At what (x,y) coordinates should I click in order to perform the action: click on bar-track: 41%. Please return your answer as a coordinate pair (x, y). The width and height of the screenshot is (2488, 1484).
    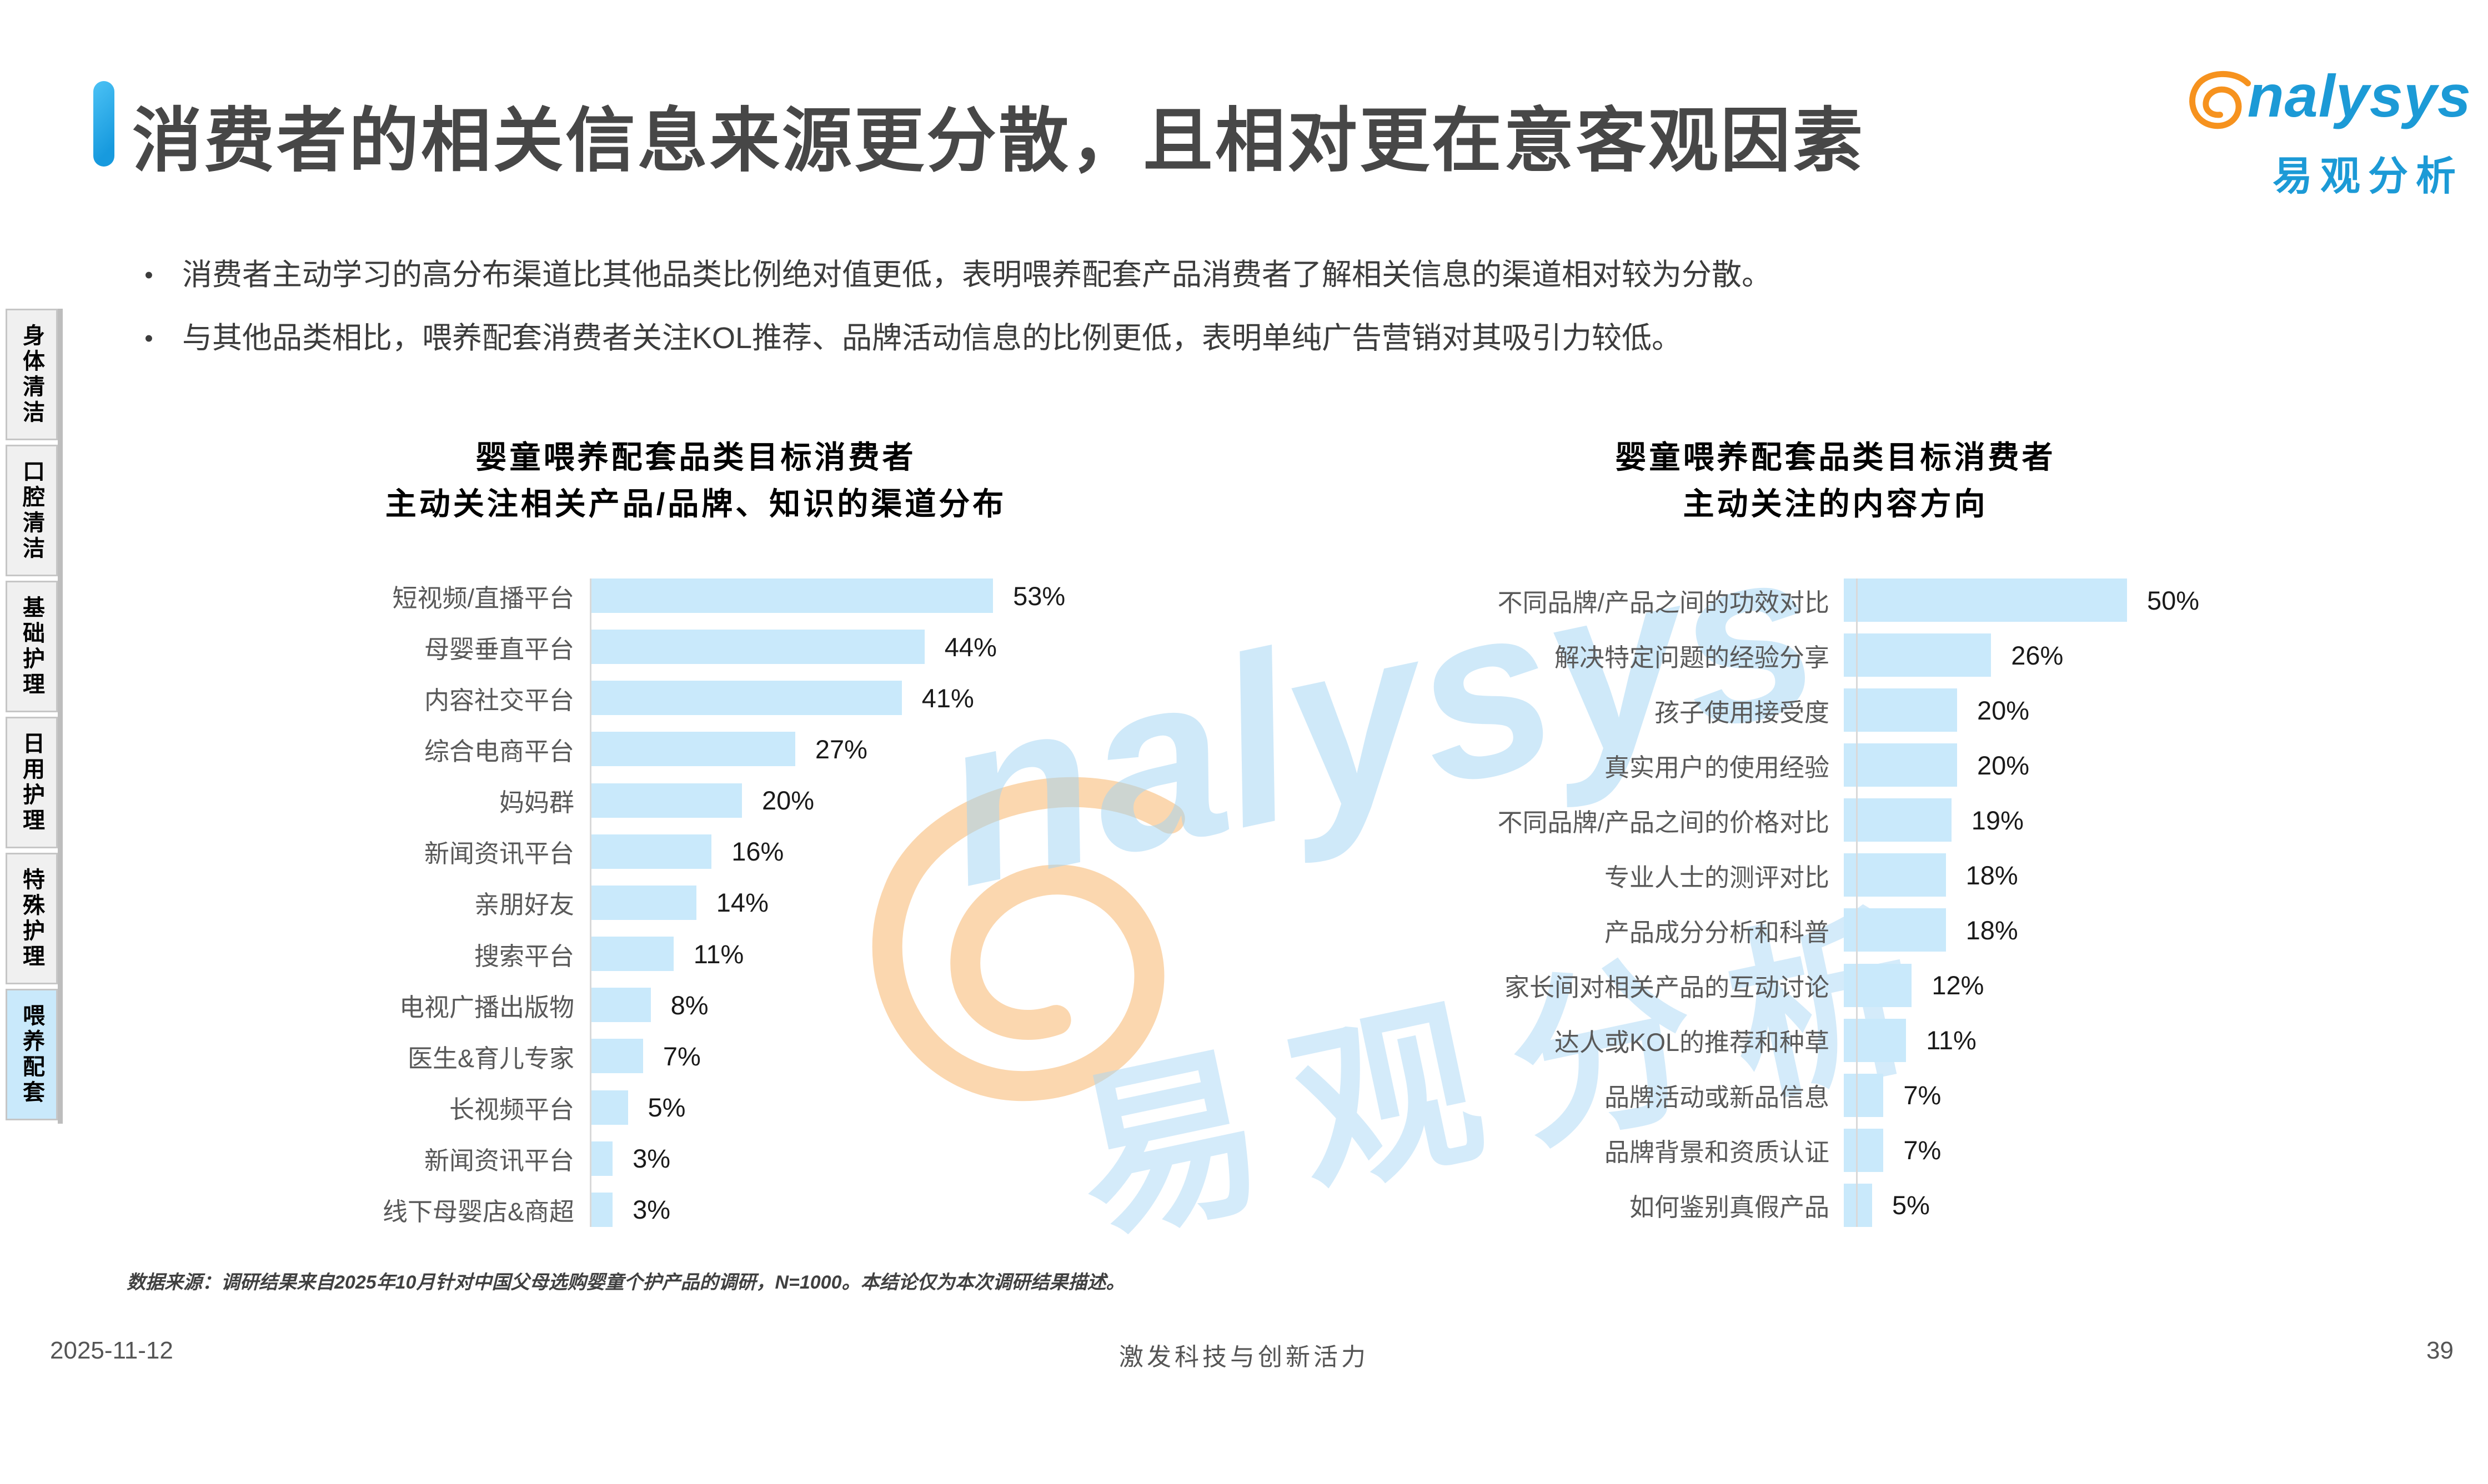
    Looking at the image, I should click on (878, 698).